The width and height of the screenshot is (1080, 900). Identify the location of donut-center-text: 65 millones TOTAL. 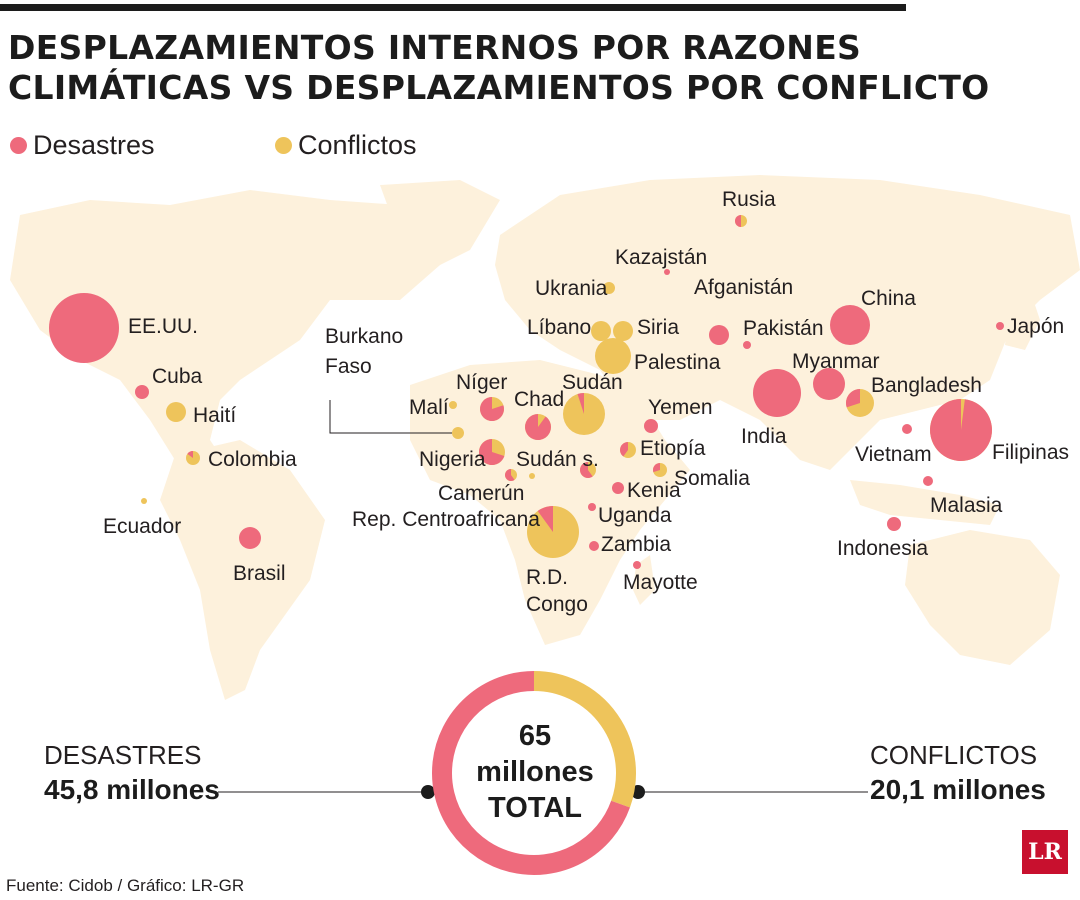
(535, 772).